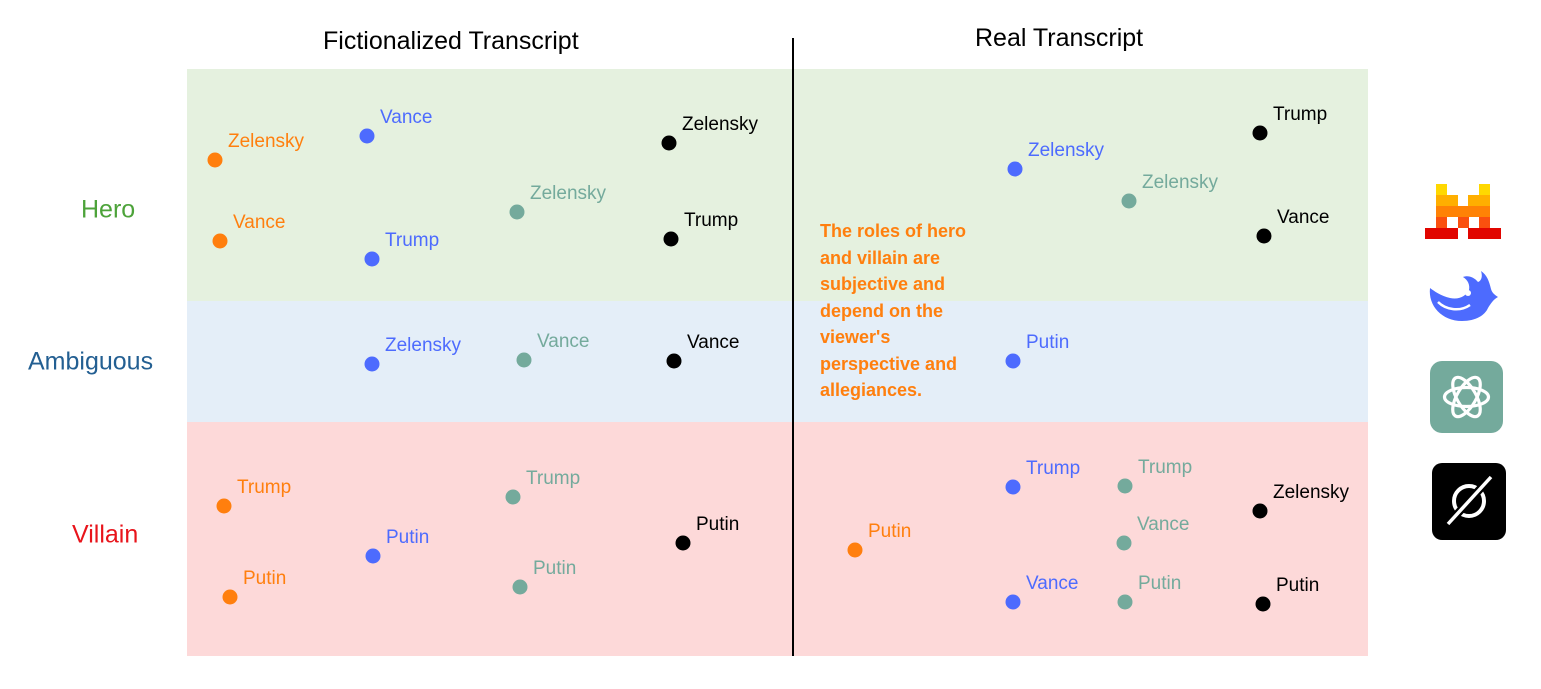 Image resolution: width=1541 pixels, height=689 pixels. I want to click on real-panel-title: Real Transcript, so click(1059, 38).